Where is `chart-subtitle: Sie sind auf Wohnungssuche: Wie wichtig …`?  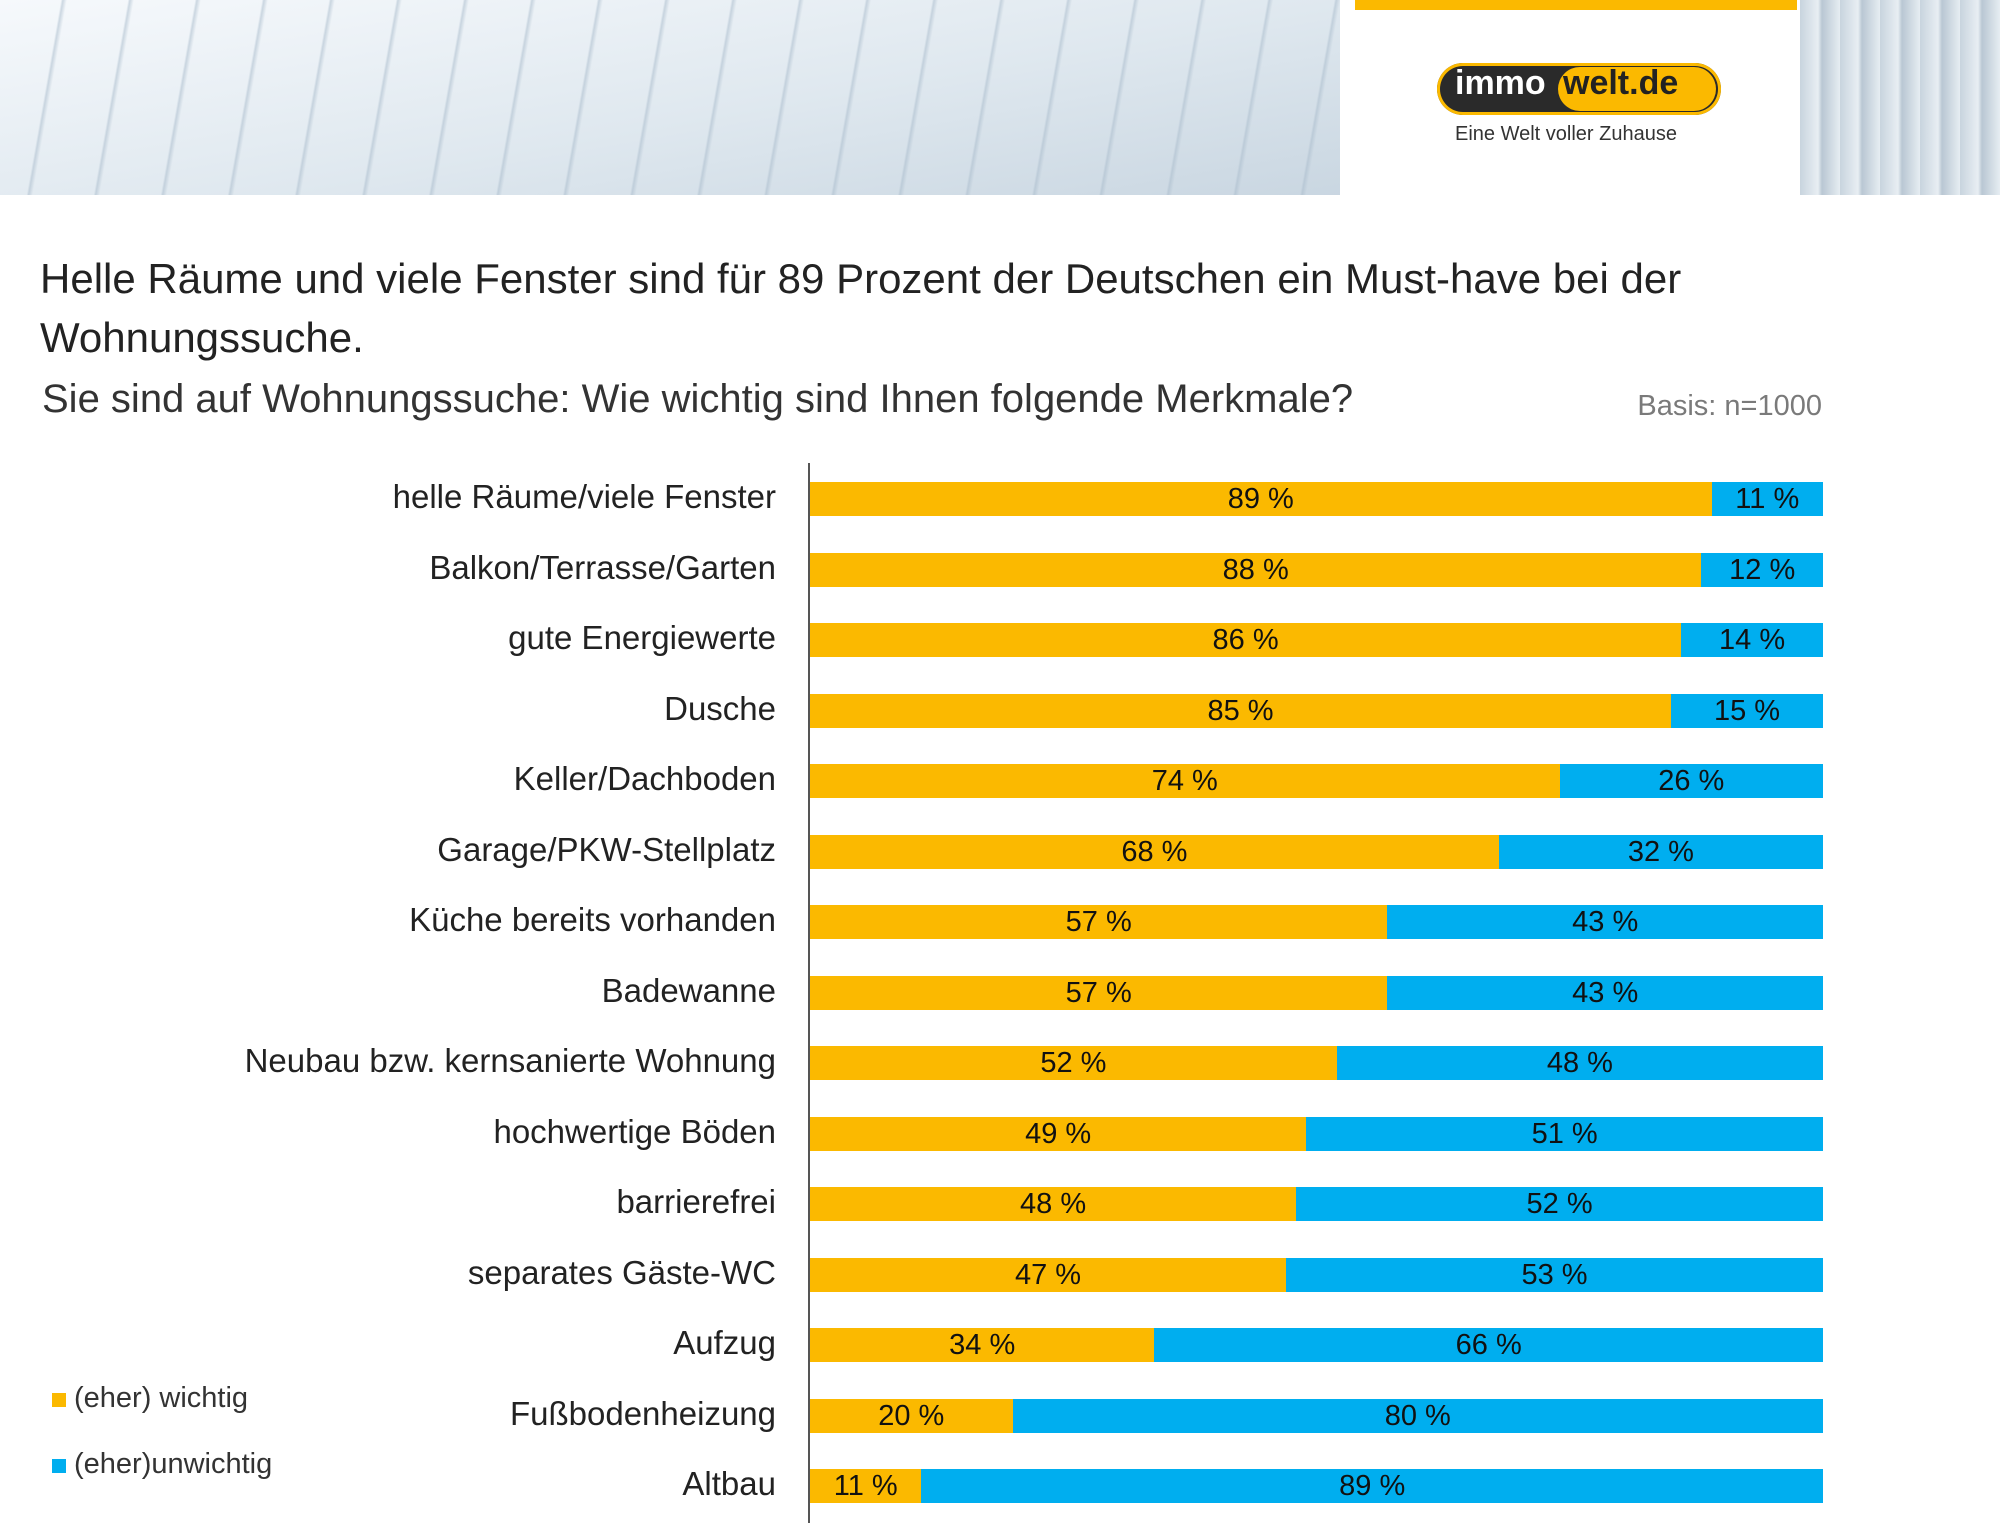
chart-subtitle: Sie sind auf Wohnungssuche: Wie wichtig … is located at coordinates (698, 399).